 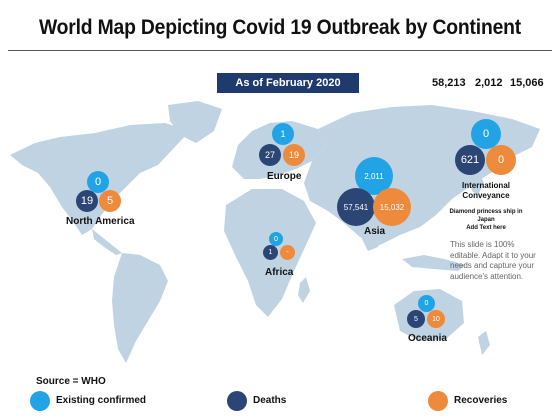 What do you see at coordinates (279, 272) in the screenshot?
I see `africa-label: Africa` at bounding box center [279, 272].